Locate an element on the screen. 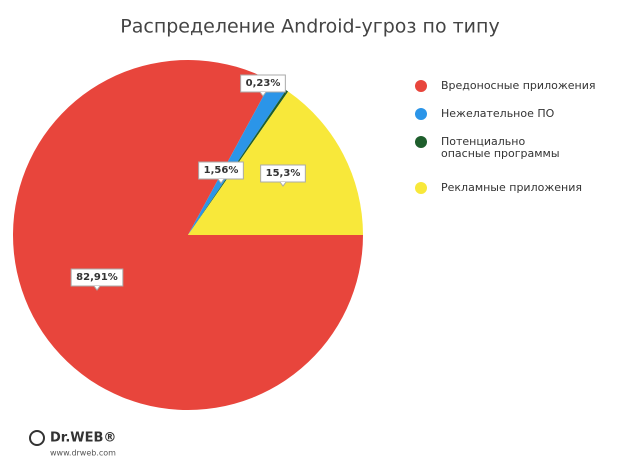 This screenshot has height=469, width=620. legend-label: Вредоносные приложения is located at coordinates (518, 85).